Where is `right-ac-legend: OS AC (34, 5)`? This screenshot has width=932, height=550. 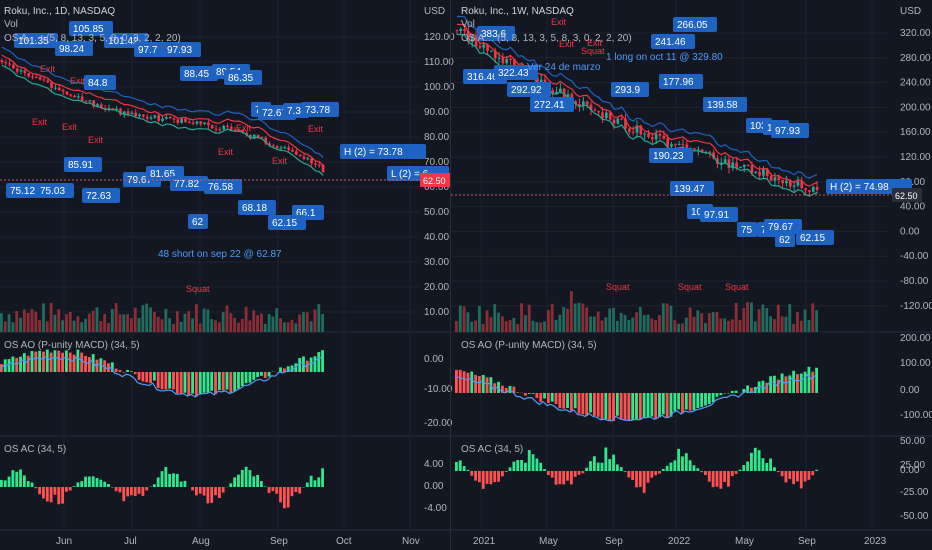 right-ac-legend: OS AC (34, 5) is located at coordinates (492, 449).